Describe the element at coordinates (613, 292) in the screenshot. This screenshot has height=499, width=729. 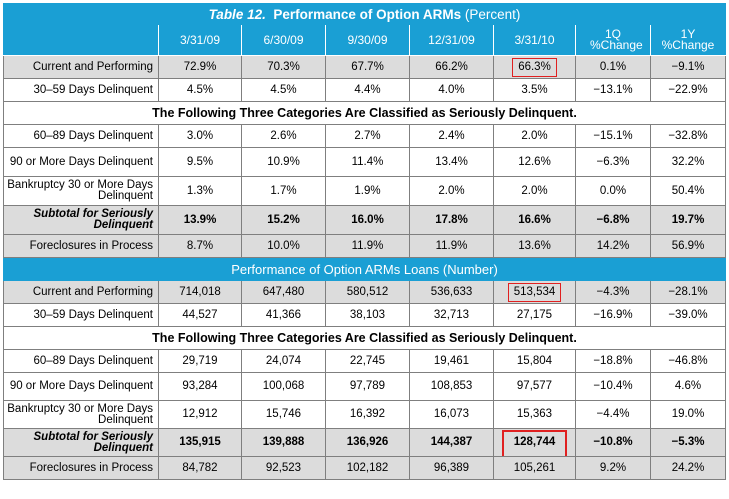
I see `table-cell: −4.3%` at that location.